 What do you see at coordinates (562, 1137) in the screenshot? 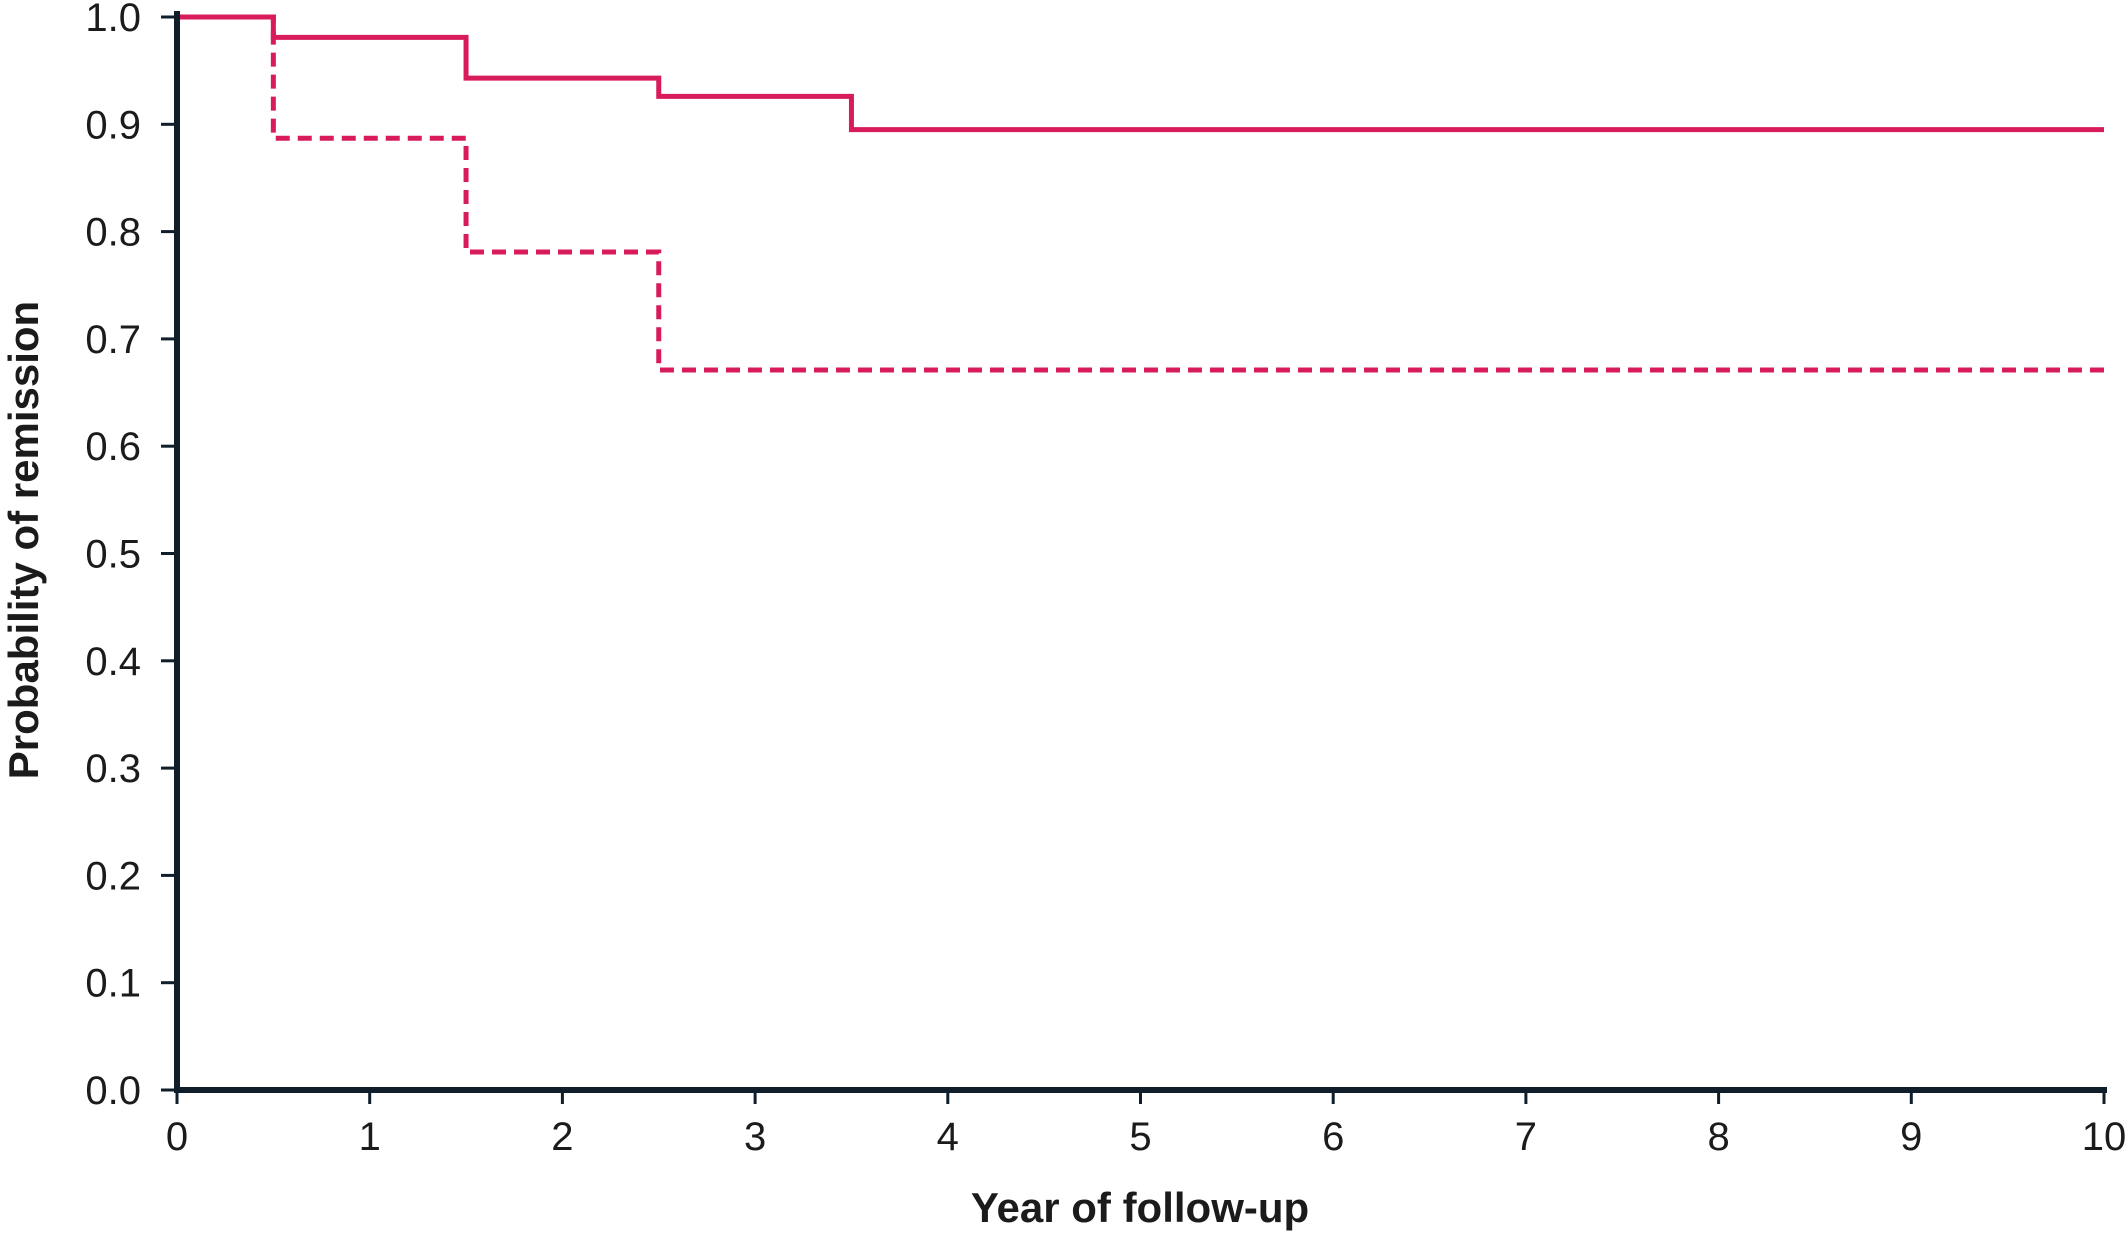
I see `x-tick-label: 2` at bounding box center [562, 1137].